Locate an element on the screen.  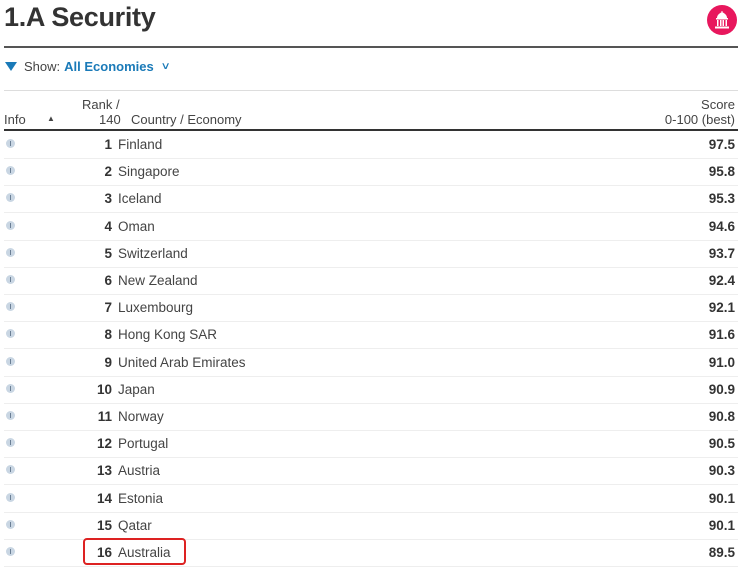
filter-icon is located at coordinates (11, 66).